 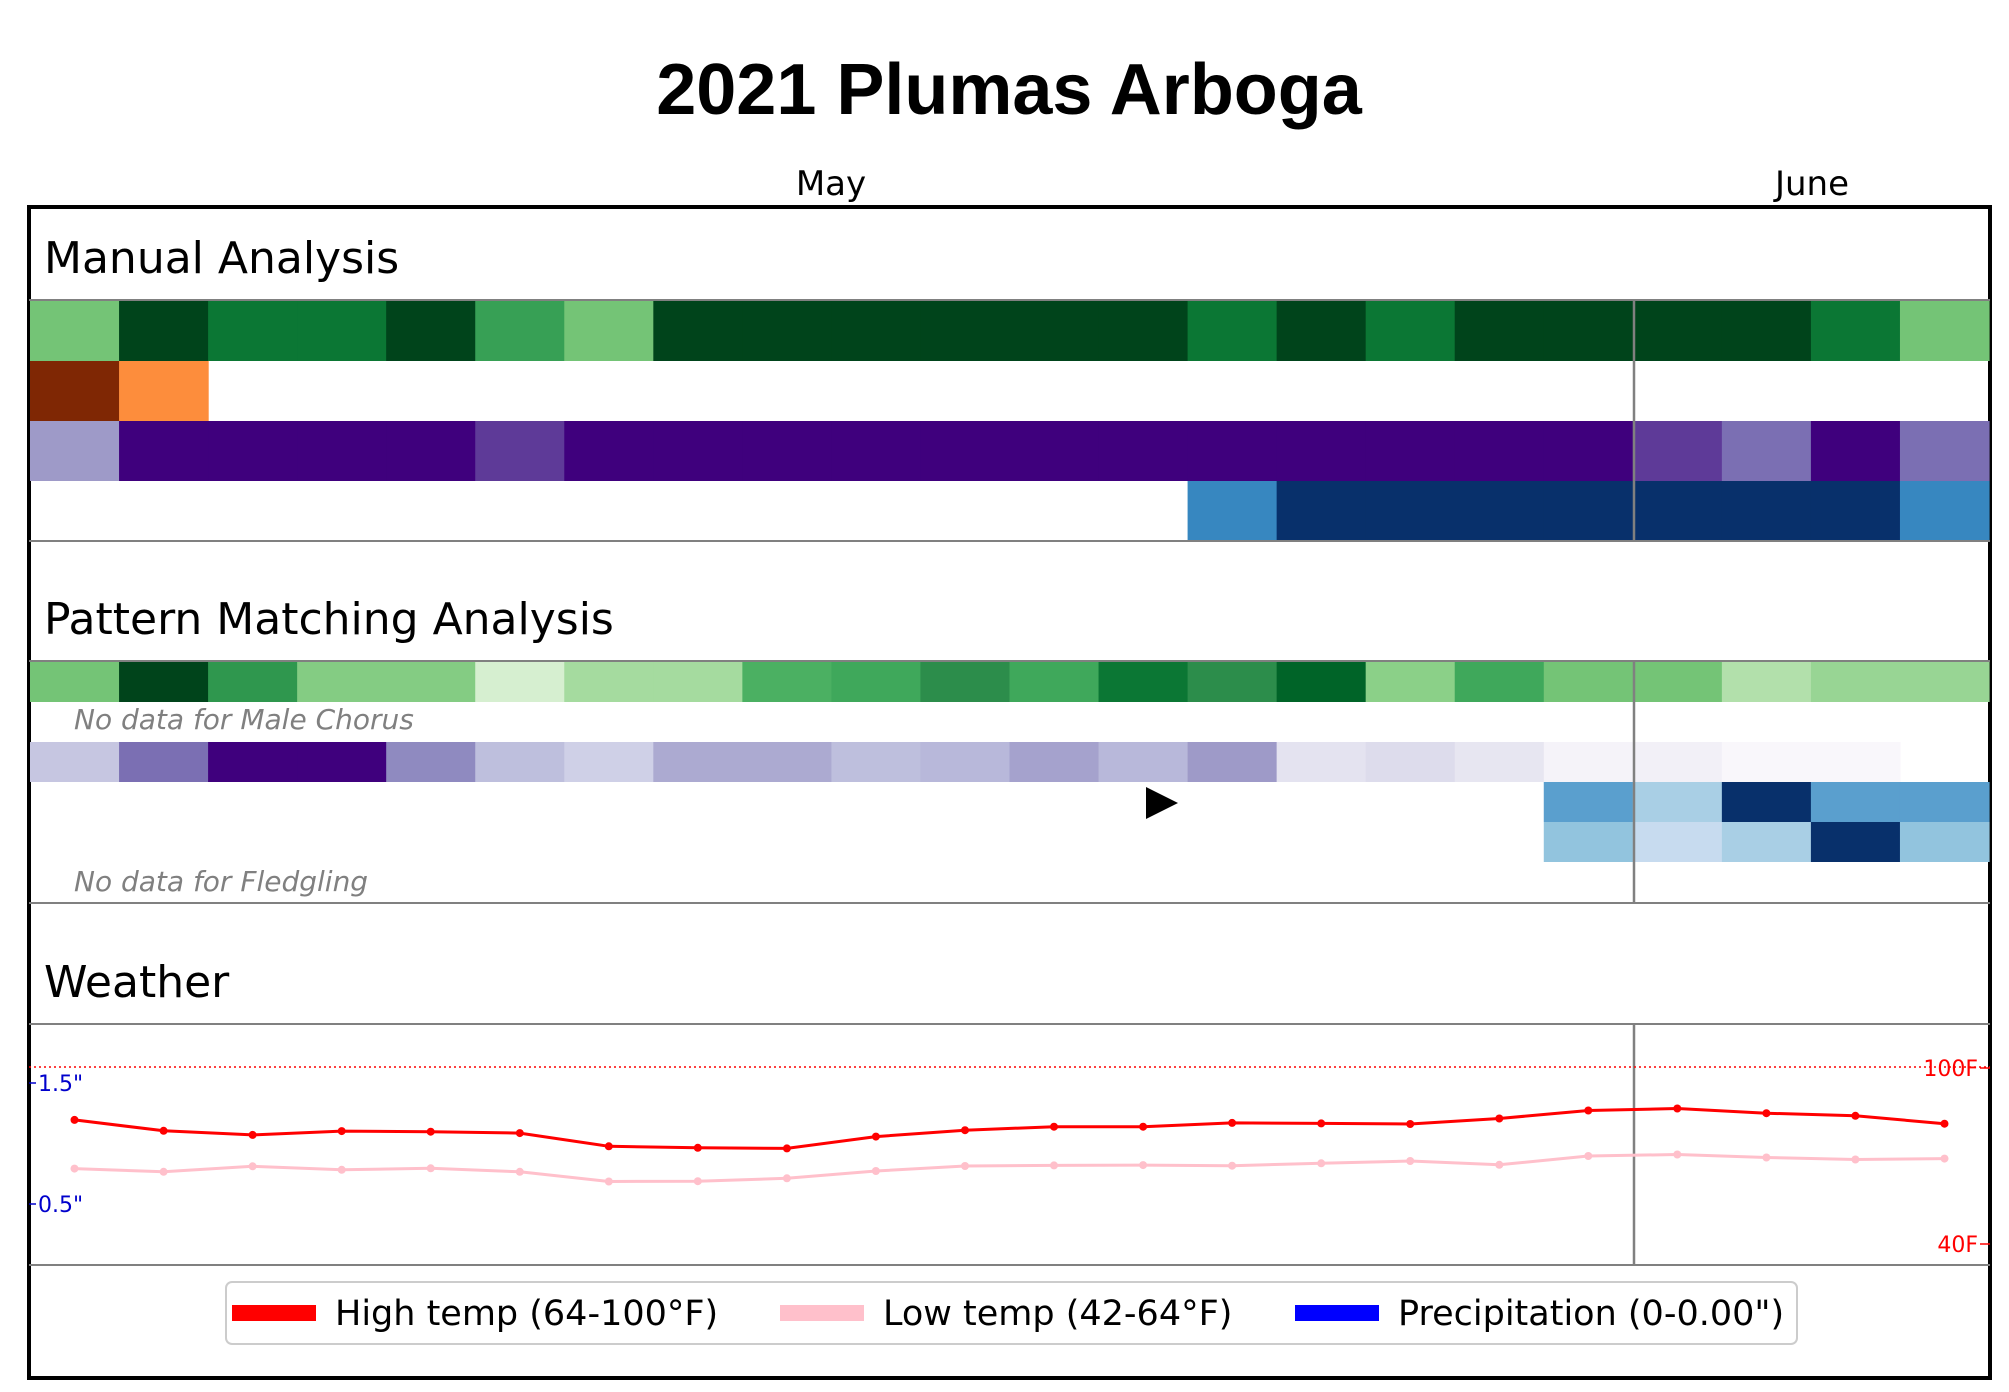 I want to click on legend-label-precip: Precipitation (0-0.00"), so click(x=1591, y=1314).